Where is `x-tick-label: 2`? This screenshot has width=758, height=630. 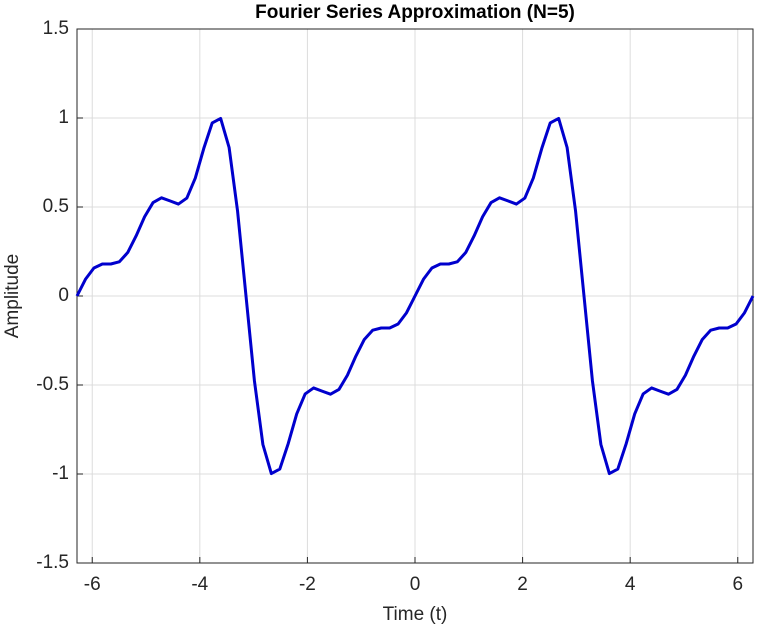
x-tick-label: 2 is located at coordinates (522, 584).